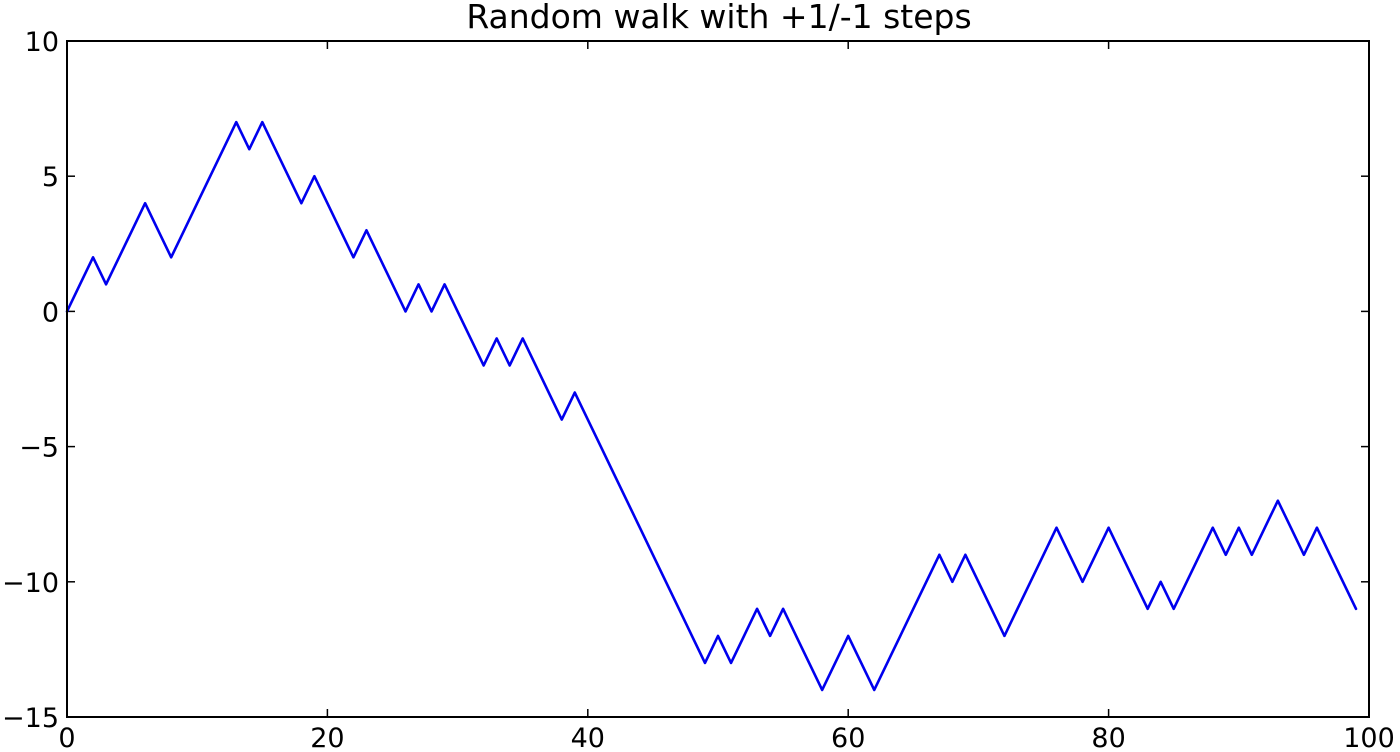 The width and height of the screenshot is (1400, 752). I want to click on y-tick-label: 0, so click(50, 312).